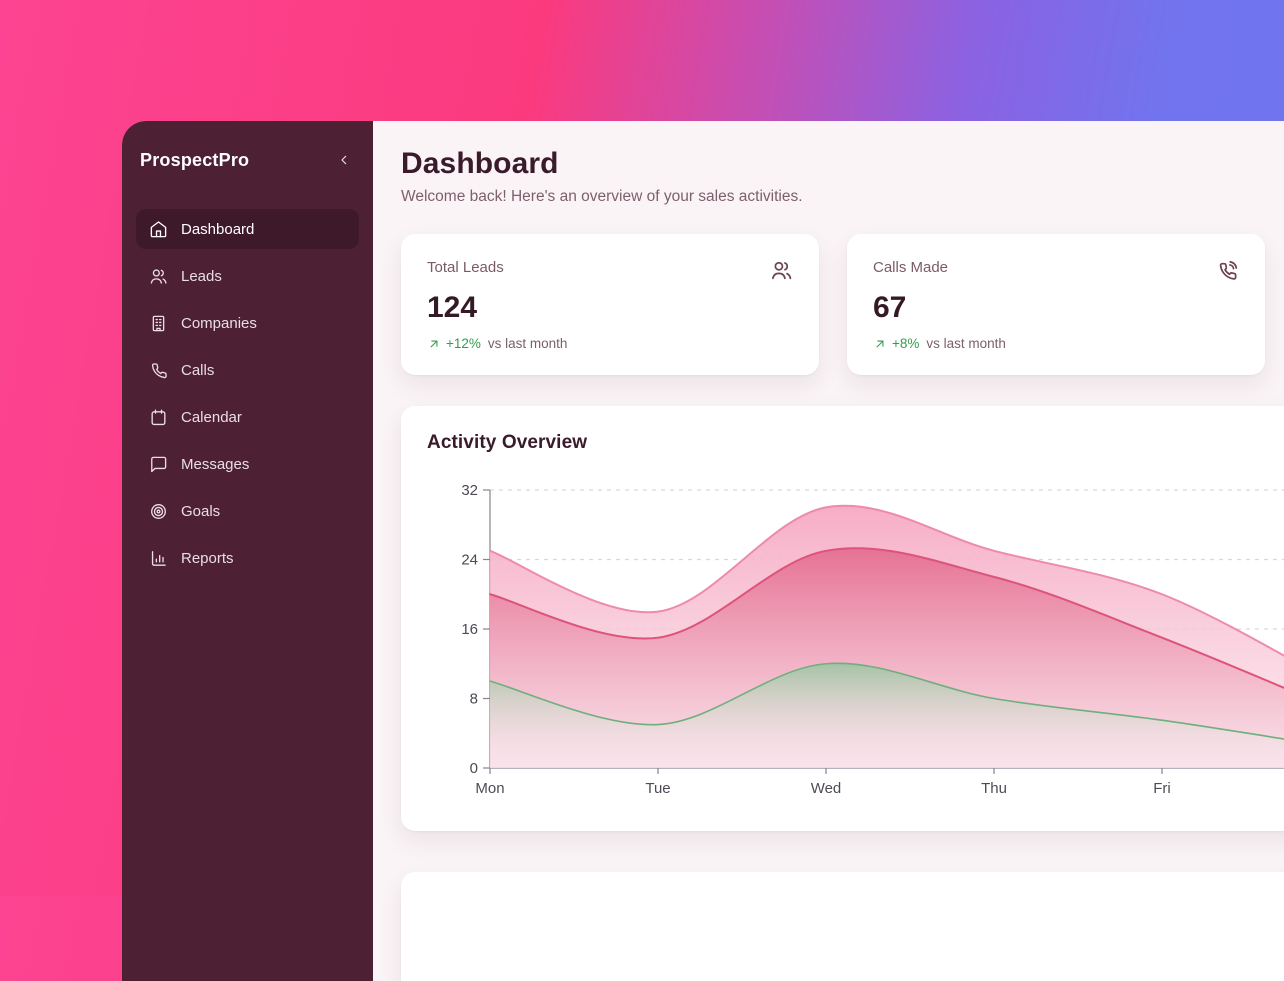 The image size is (1284, 981). Describe the element at coordinates (657, 788) in the screenshot. I see `svg-text: Tue` at that location.